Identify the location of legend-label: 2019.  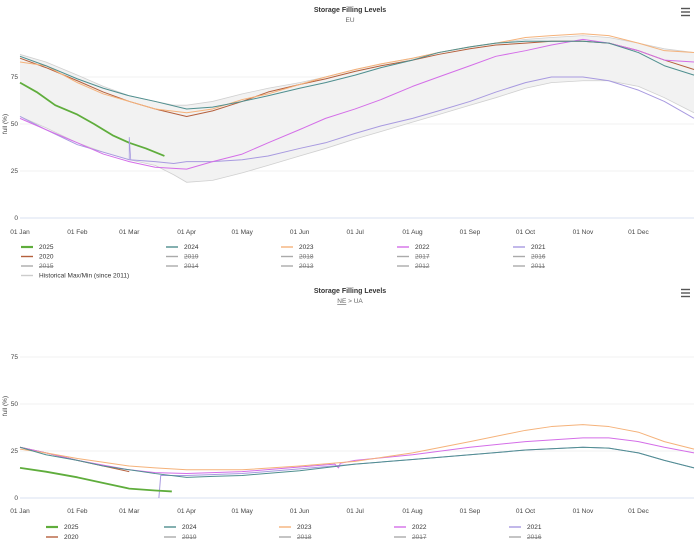
(189, 537).